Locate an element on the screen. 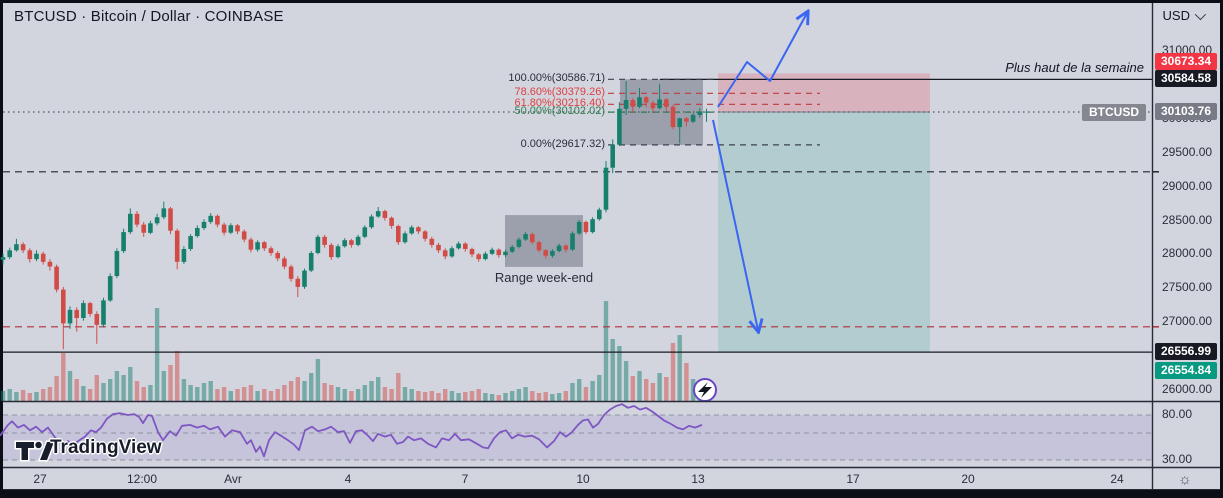 The width and height of the screenshot is (1223, 498). currency-selector: USD is located at coordinates (1184, 15).